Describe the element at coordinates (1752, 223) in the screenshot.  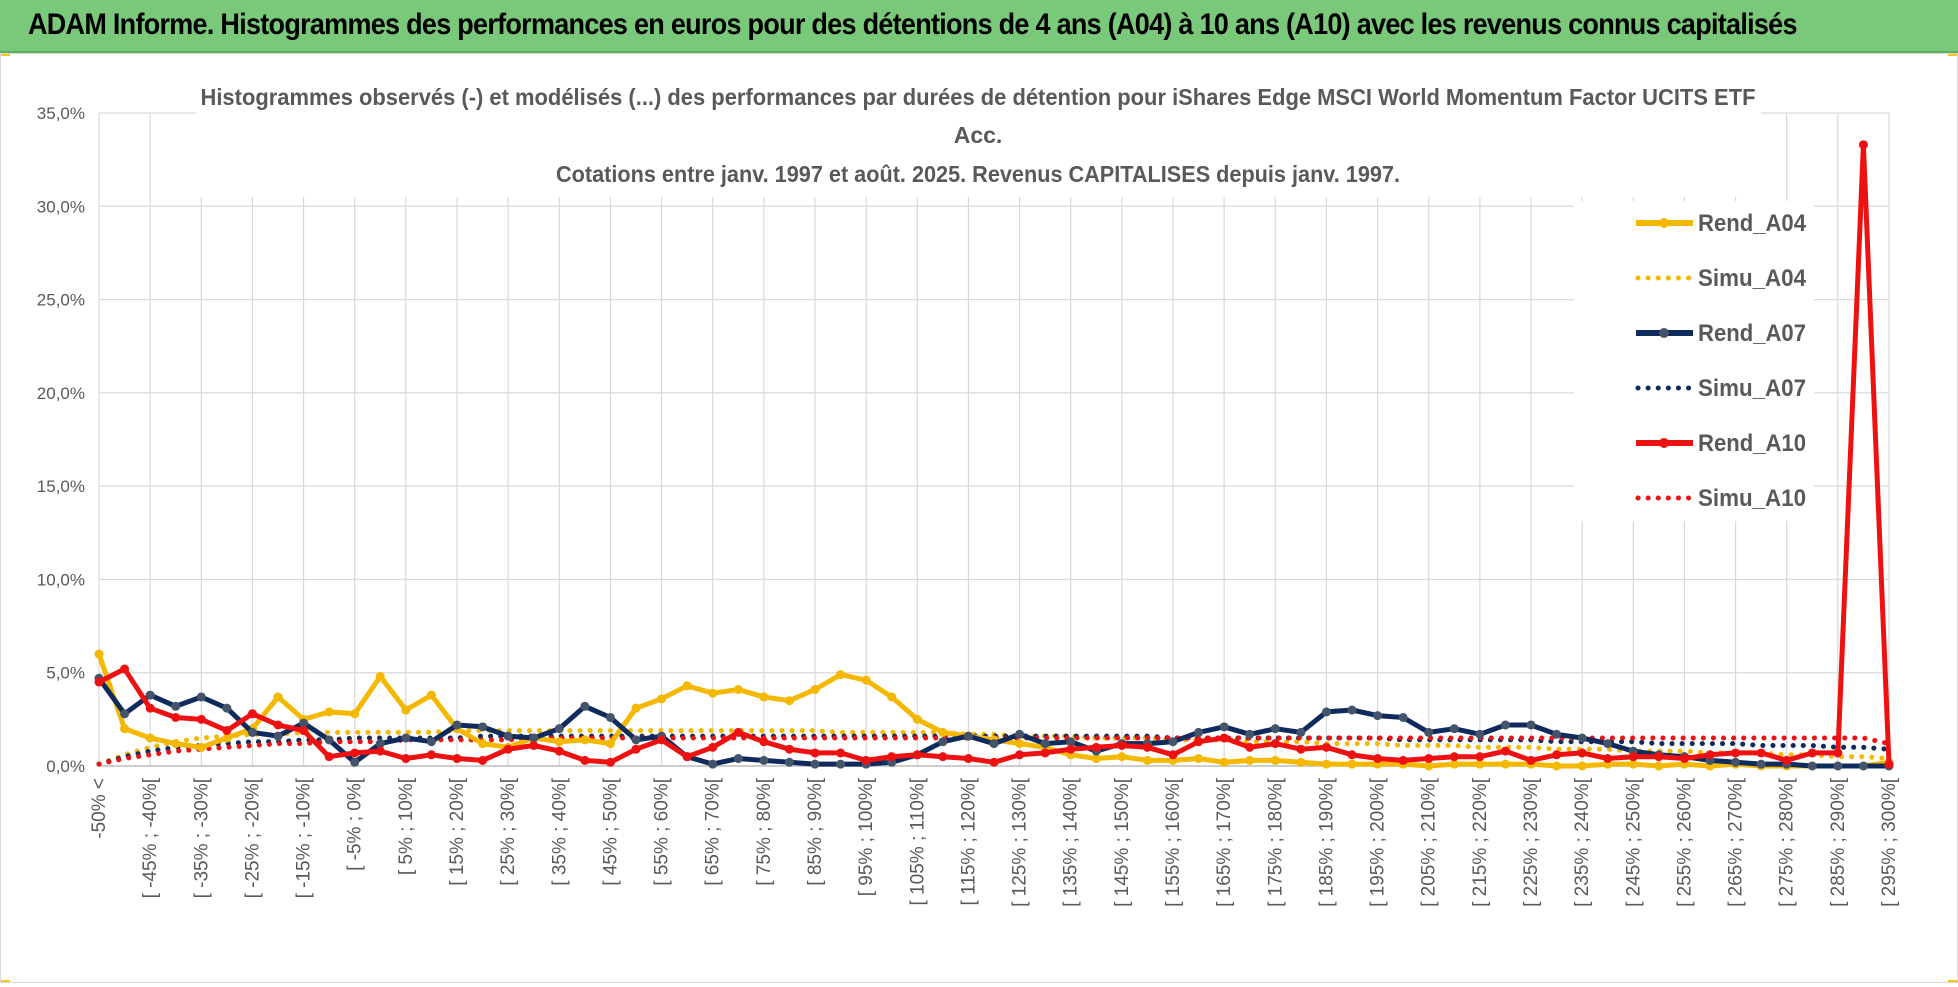
I see `legend-label: Rend_A04` at that location.